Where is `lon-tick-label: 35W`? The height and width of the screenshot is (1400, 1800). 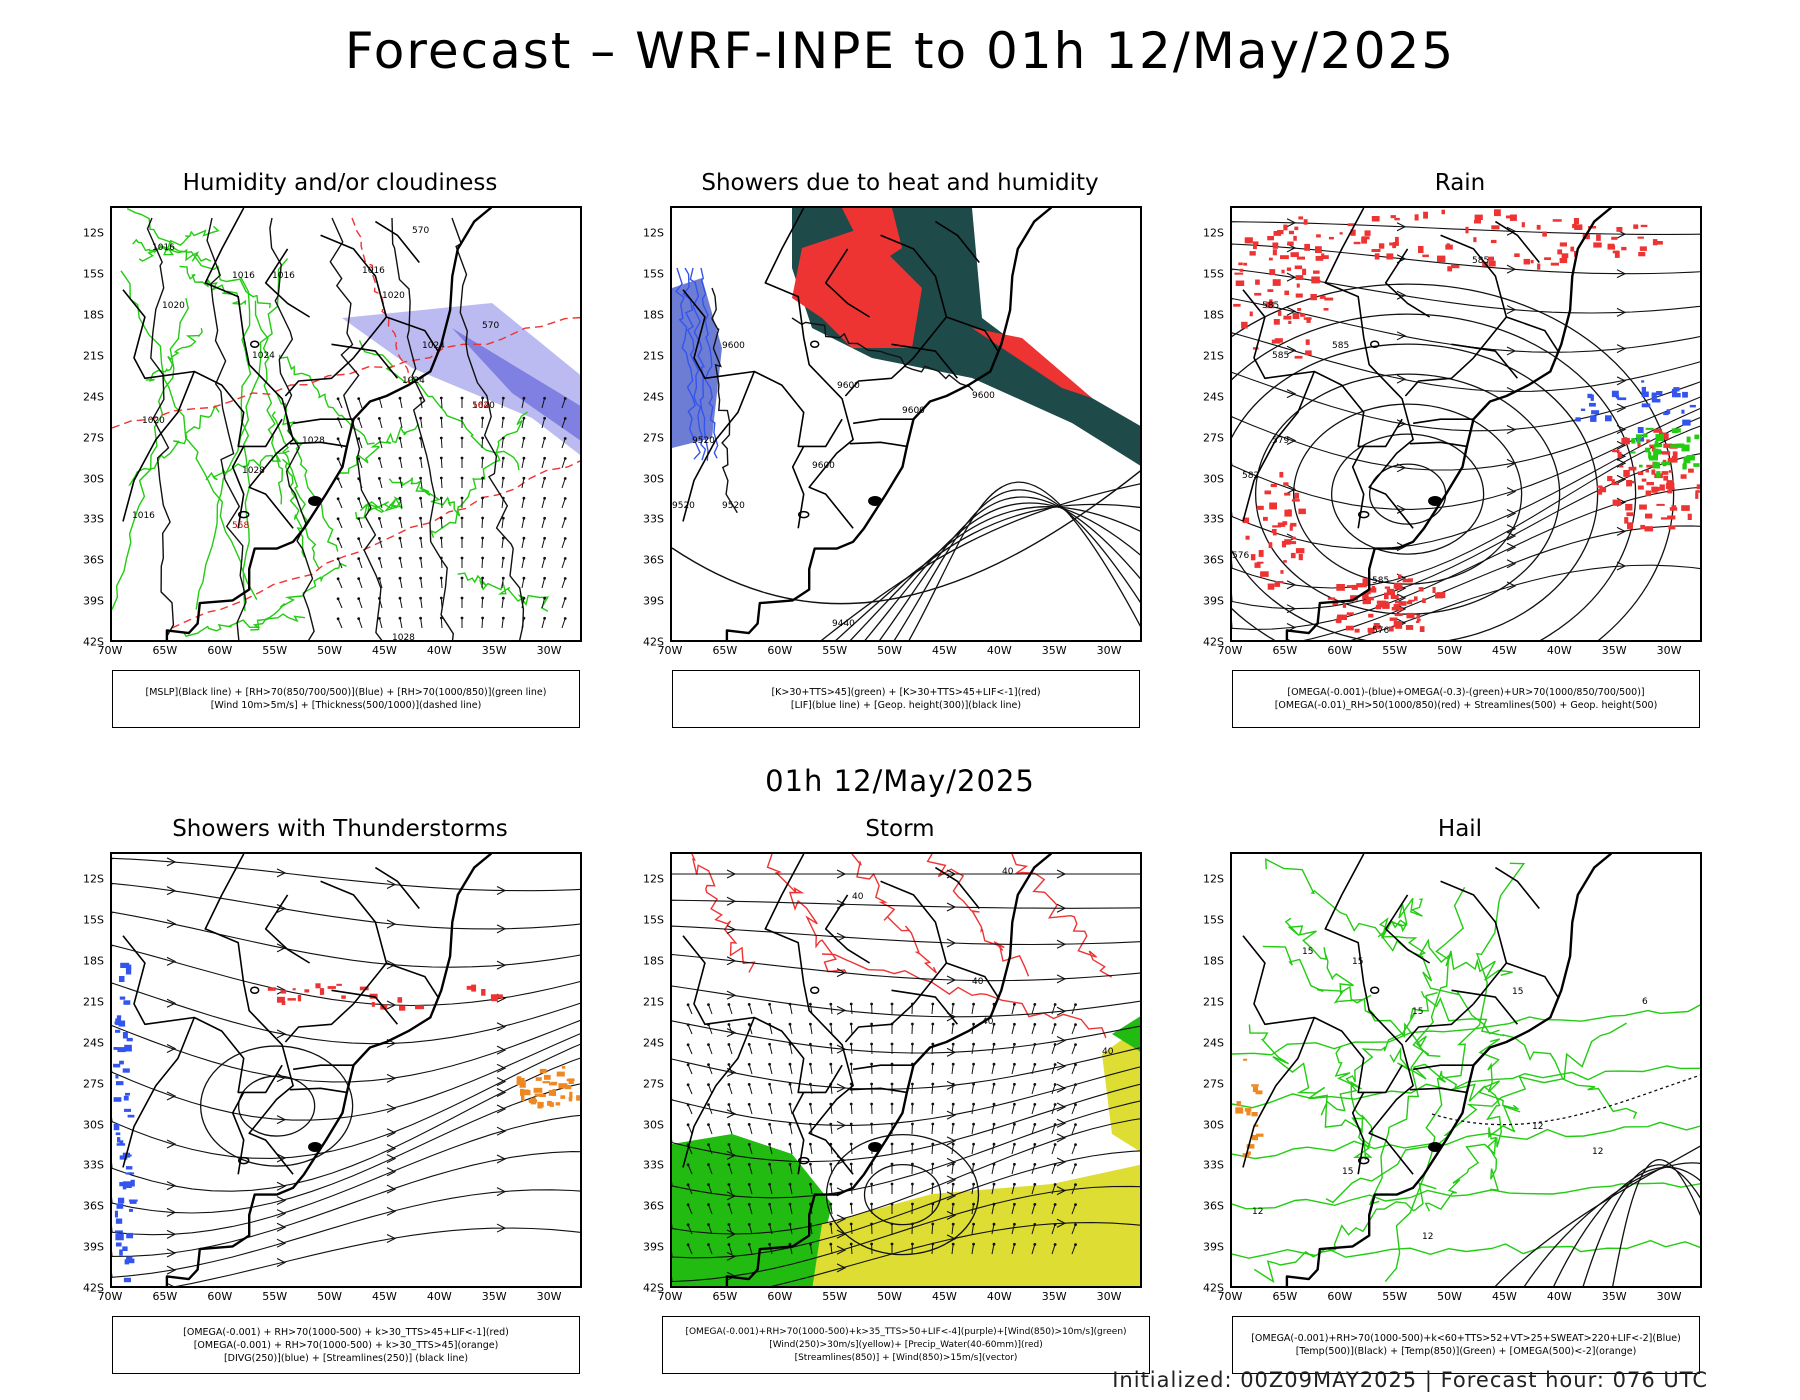
lon-tick-label: 35W is located at coordinates (494, 650).